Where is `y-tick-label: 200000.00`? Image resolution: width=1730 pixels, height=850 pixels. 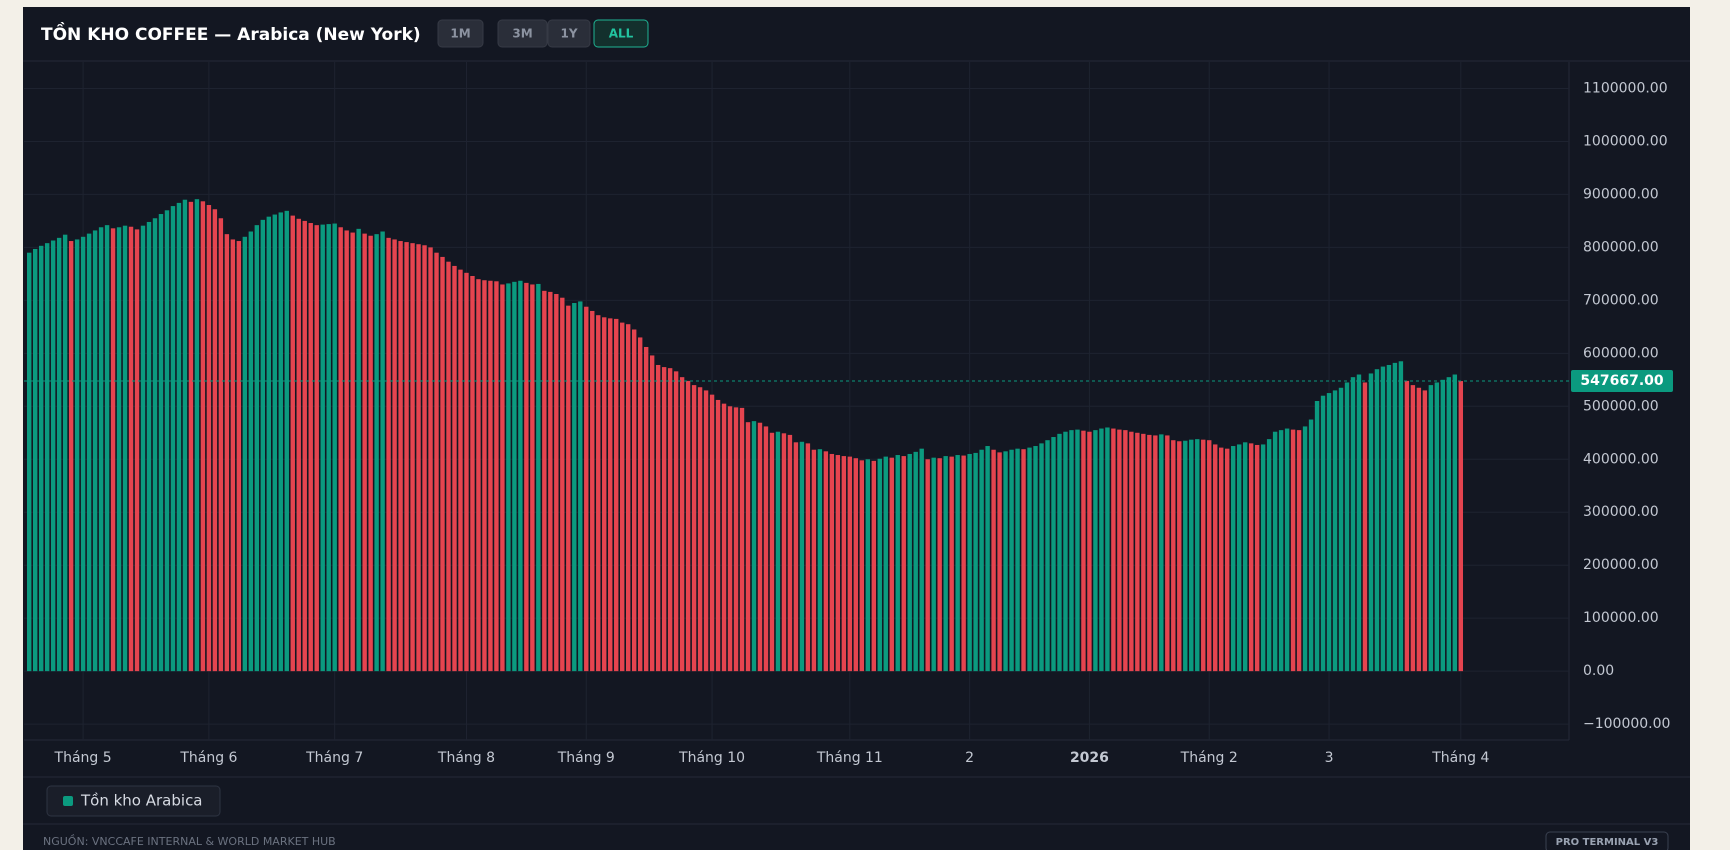
y-tick-label: 200000.00 is located at coordinates (1621, 565).